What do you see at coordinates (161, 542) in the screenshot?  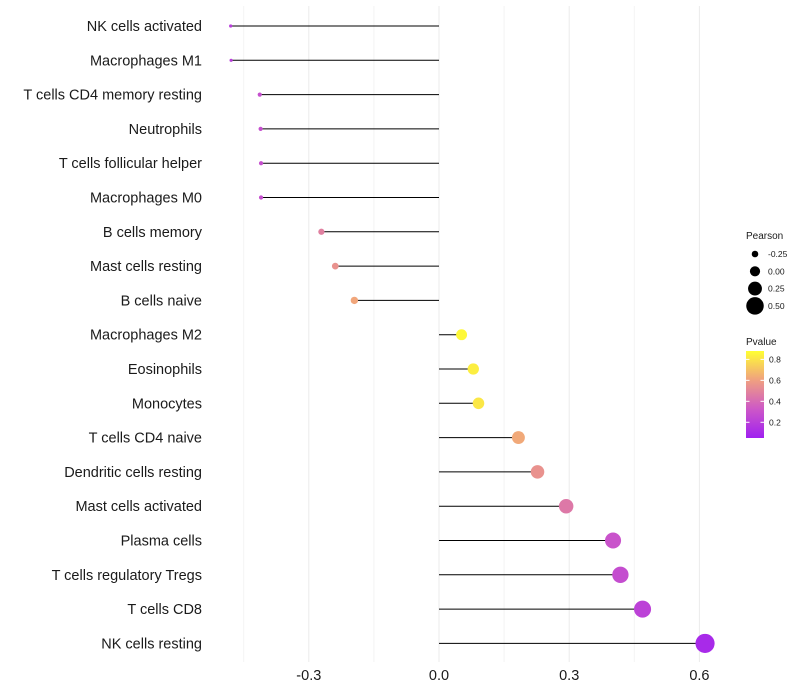 I see `category-label: Plasma cells` at bounding box center [161, 542].